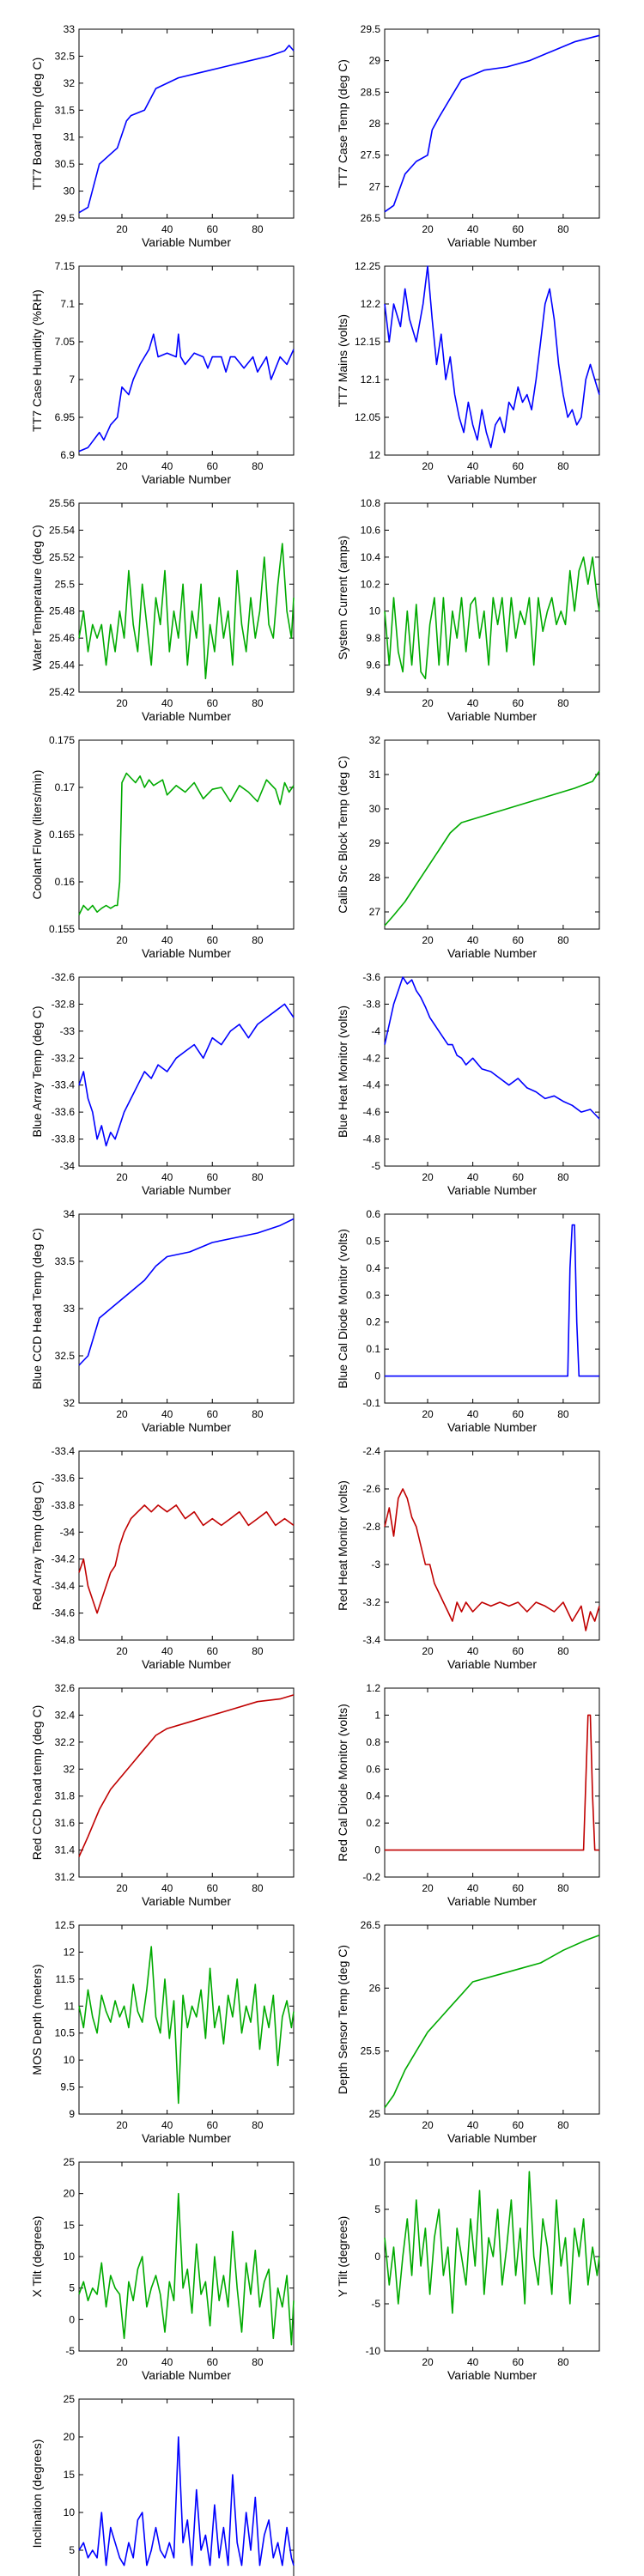 This screenshot has height=2576, width=644. I want to click on y-tick-label: 25.5, so click(371, 2051).